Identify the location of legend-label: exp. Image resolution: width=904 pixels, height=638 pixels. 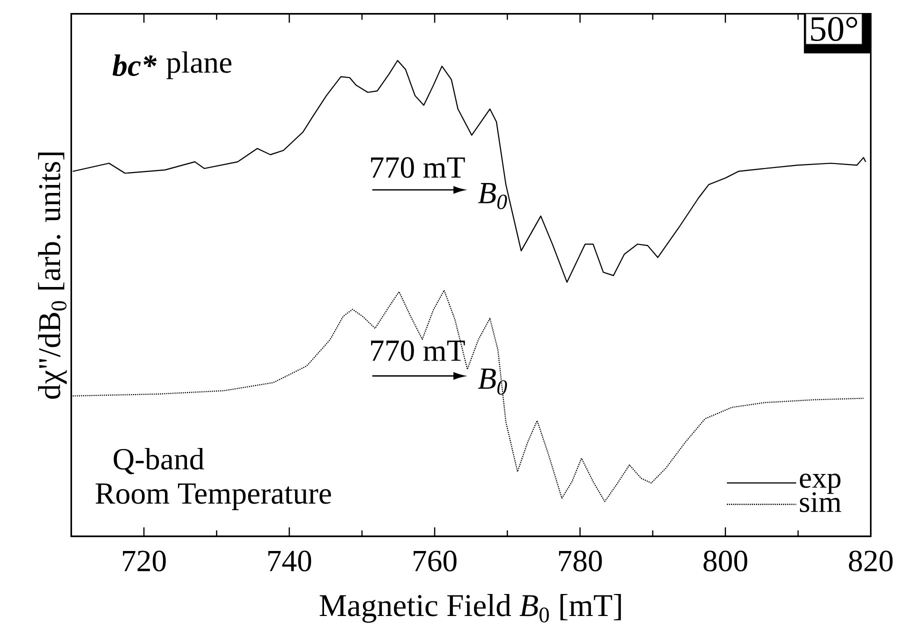
(820, 484).